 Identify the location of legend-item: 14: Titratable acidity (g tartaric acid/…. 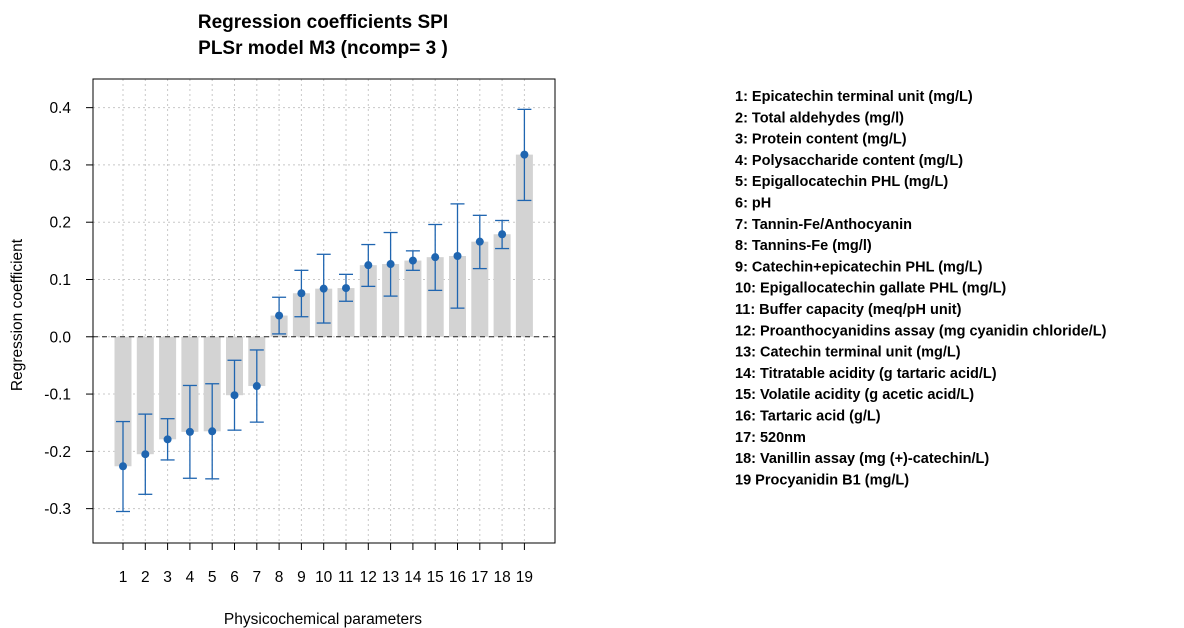
(866, 374).